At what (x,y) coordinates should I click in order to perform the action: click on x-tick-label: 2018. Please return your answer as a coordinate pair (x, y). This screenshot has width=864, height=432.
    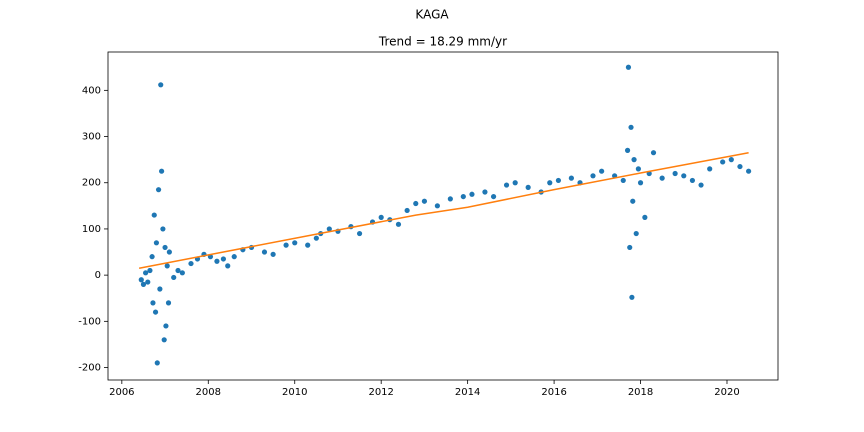
    Looking at the image, I should click on (640, 392).